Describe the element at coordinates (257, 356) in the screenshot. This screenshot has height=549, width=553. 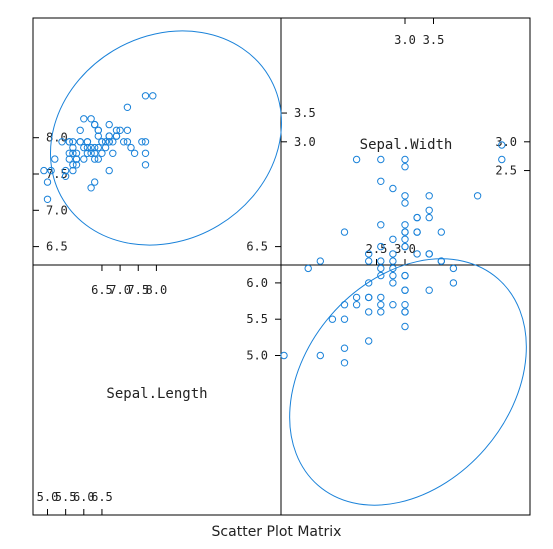
I see `tick-label-lower-right-3: 5.0` at that location.